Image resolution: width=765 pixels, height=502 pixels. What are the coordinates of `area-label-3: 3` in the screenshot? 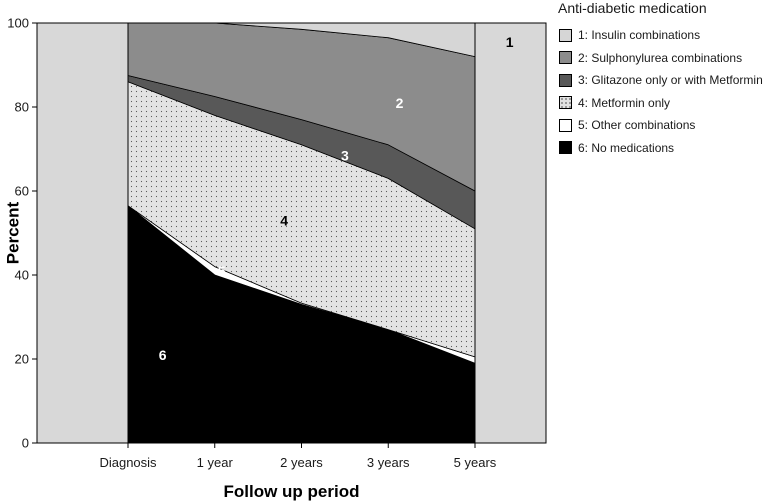 It's located at (345, 155).